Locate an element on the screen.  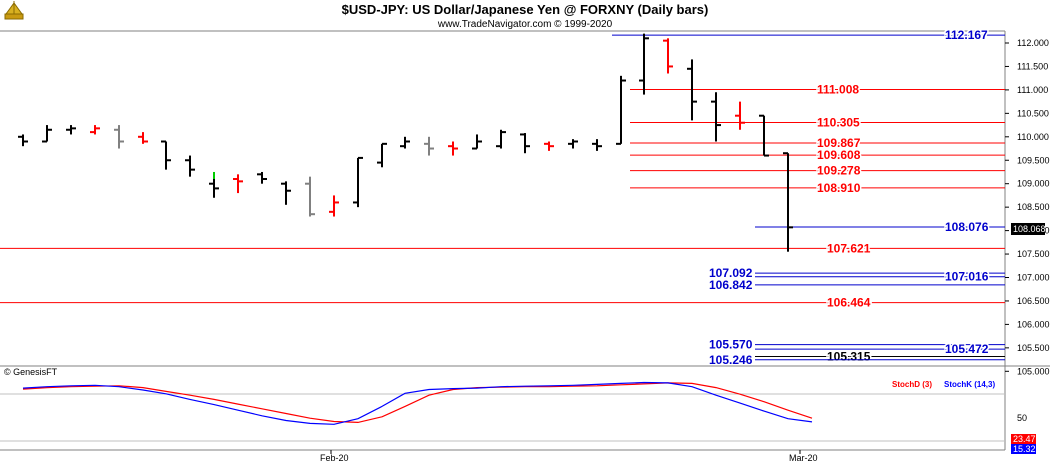
stochd-last-value-label: 23.47 is located at coordinates (1024, 439).